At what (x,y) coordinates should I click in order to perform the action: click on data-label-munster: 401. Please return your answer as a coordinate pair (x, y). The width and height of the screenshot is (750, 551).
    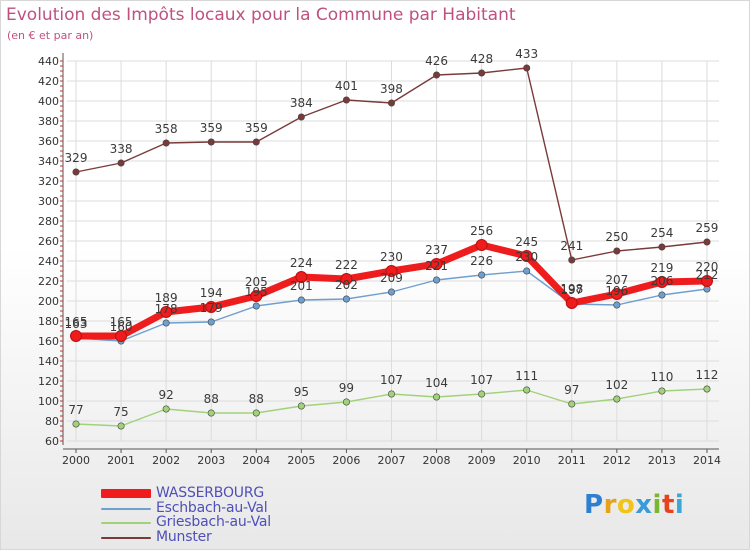
    Looking at the image, I should click on (346, 86).